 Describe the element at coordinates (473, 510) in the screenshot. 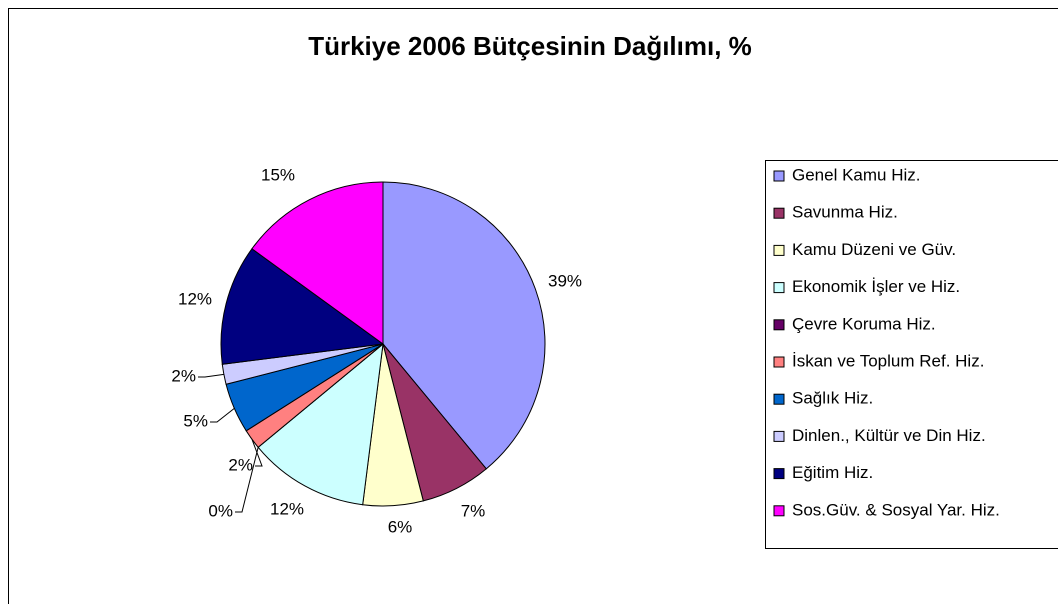

I see `data-label: 7%` at that location.